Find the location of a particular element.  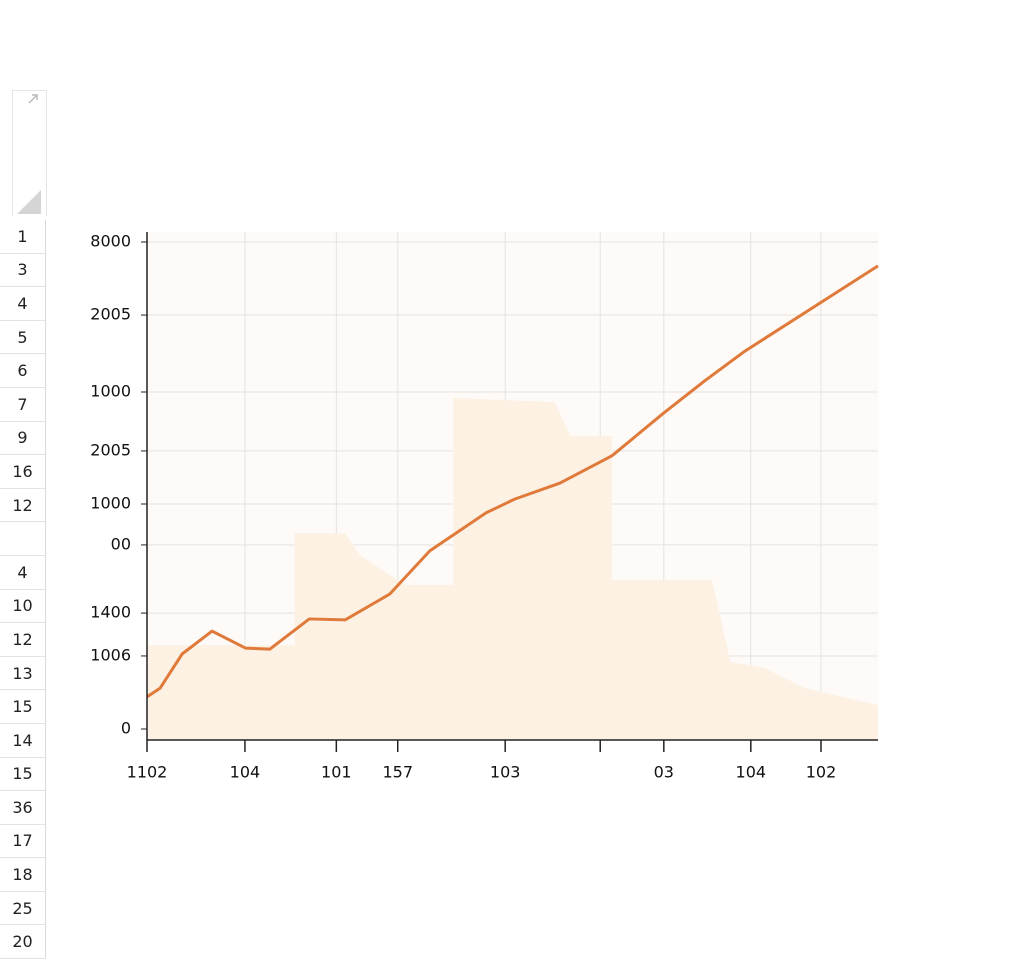

row-headers: 1 3 4 5 6 7 9 16 12 4 10 12 13 15 14 15 36 17 18 25 20 is located at coordinates (23, 590).